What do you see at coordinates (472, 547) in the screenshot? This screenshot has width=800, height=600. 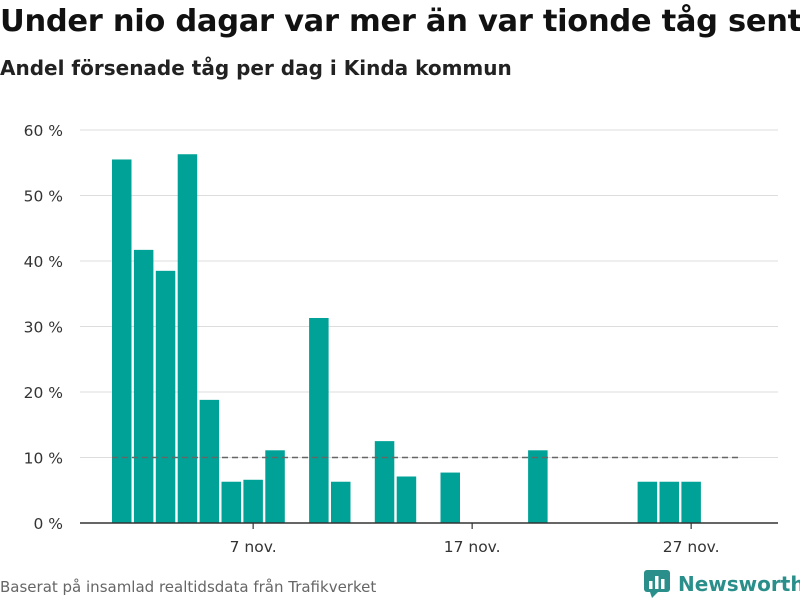 I see `x-tick-label: 17 nov.` at bounding box center [472, 547].